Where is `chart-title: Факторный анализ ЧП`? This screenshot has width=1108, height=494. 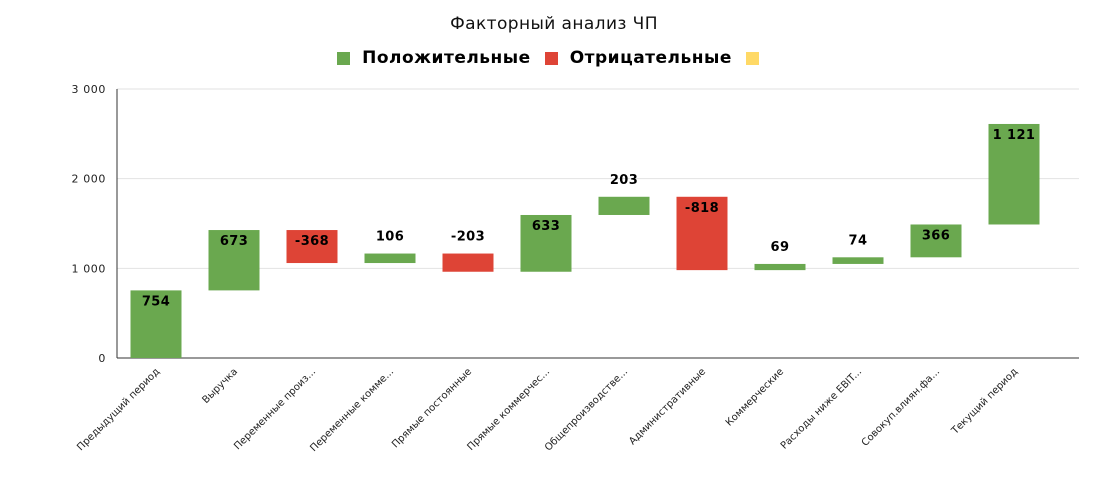 chart-title: Факторный анализ ЧП is located at coordinates (554, 24).